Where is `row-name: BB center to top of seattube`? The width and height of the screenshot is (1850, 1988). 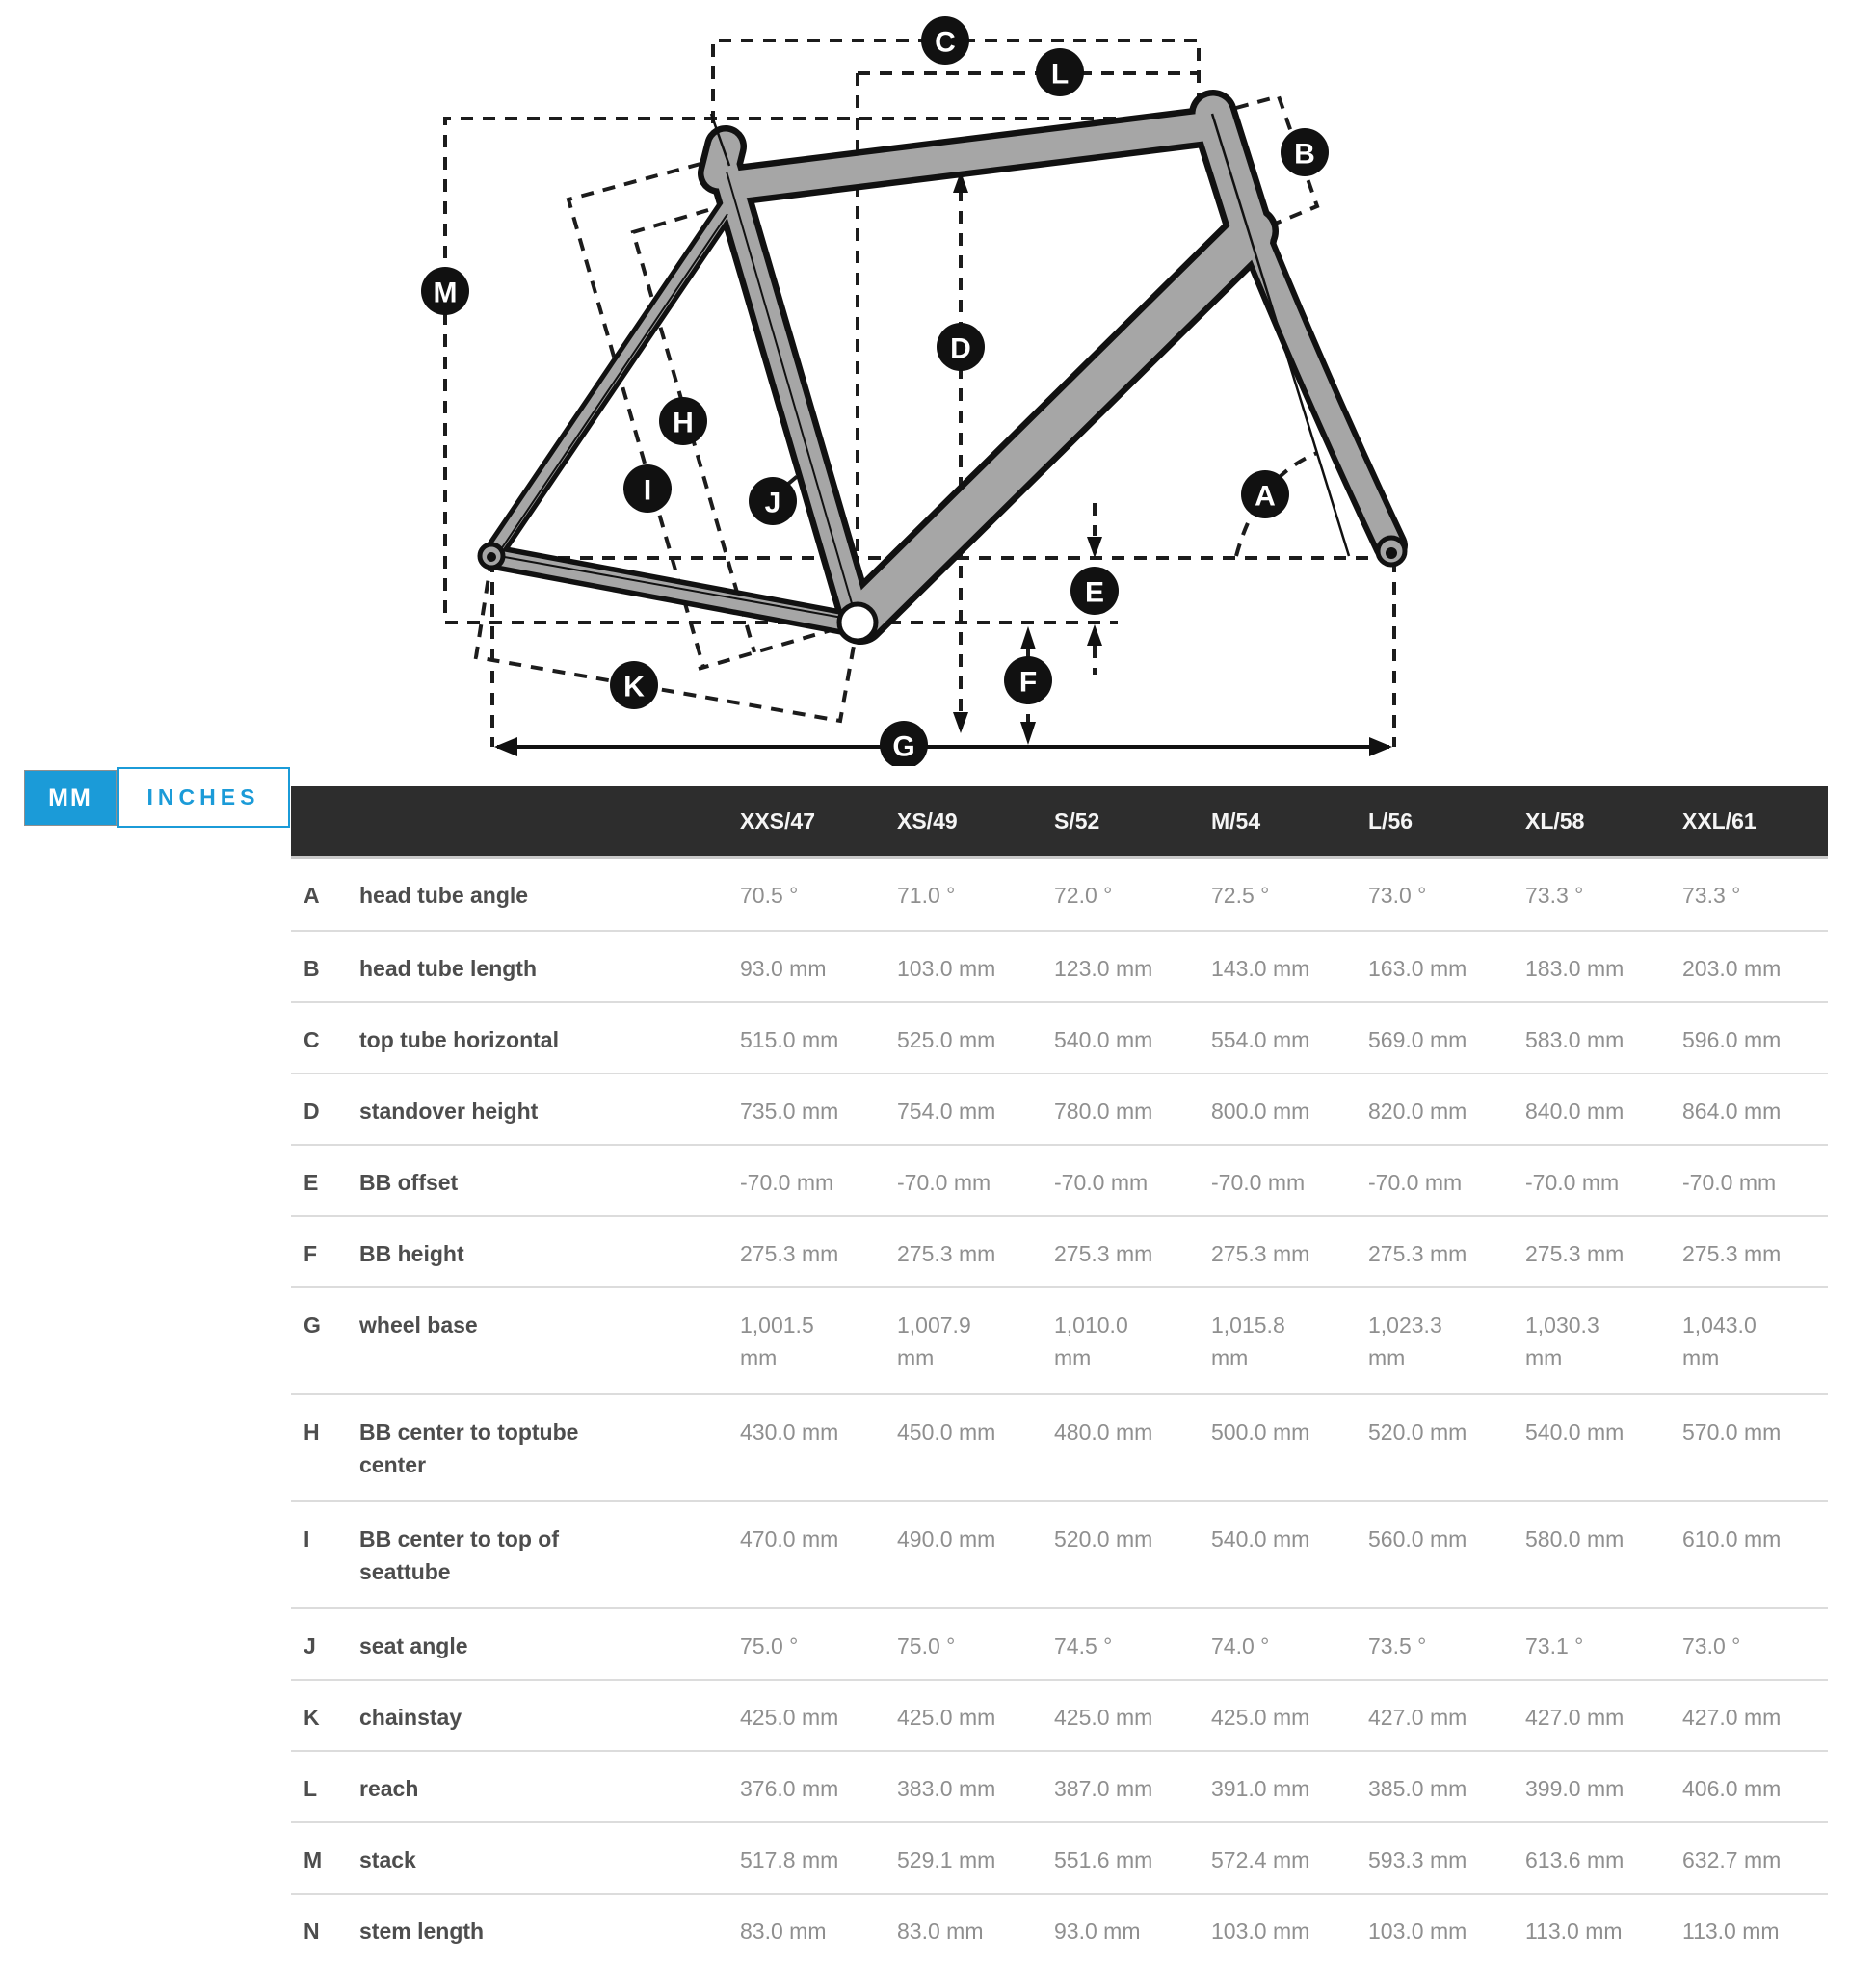 row-name: BB center to top of seattube is located at coordinates (459, 1555).